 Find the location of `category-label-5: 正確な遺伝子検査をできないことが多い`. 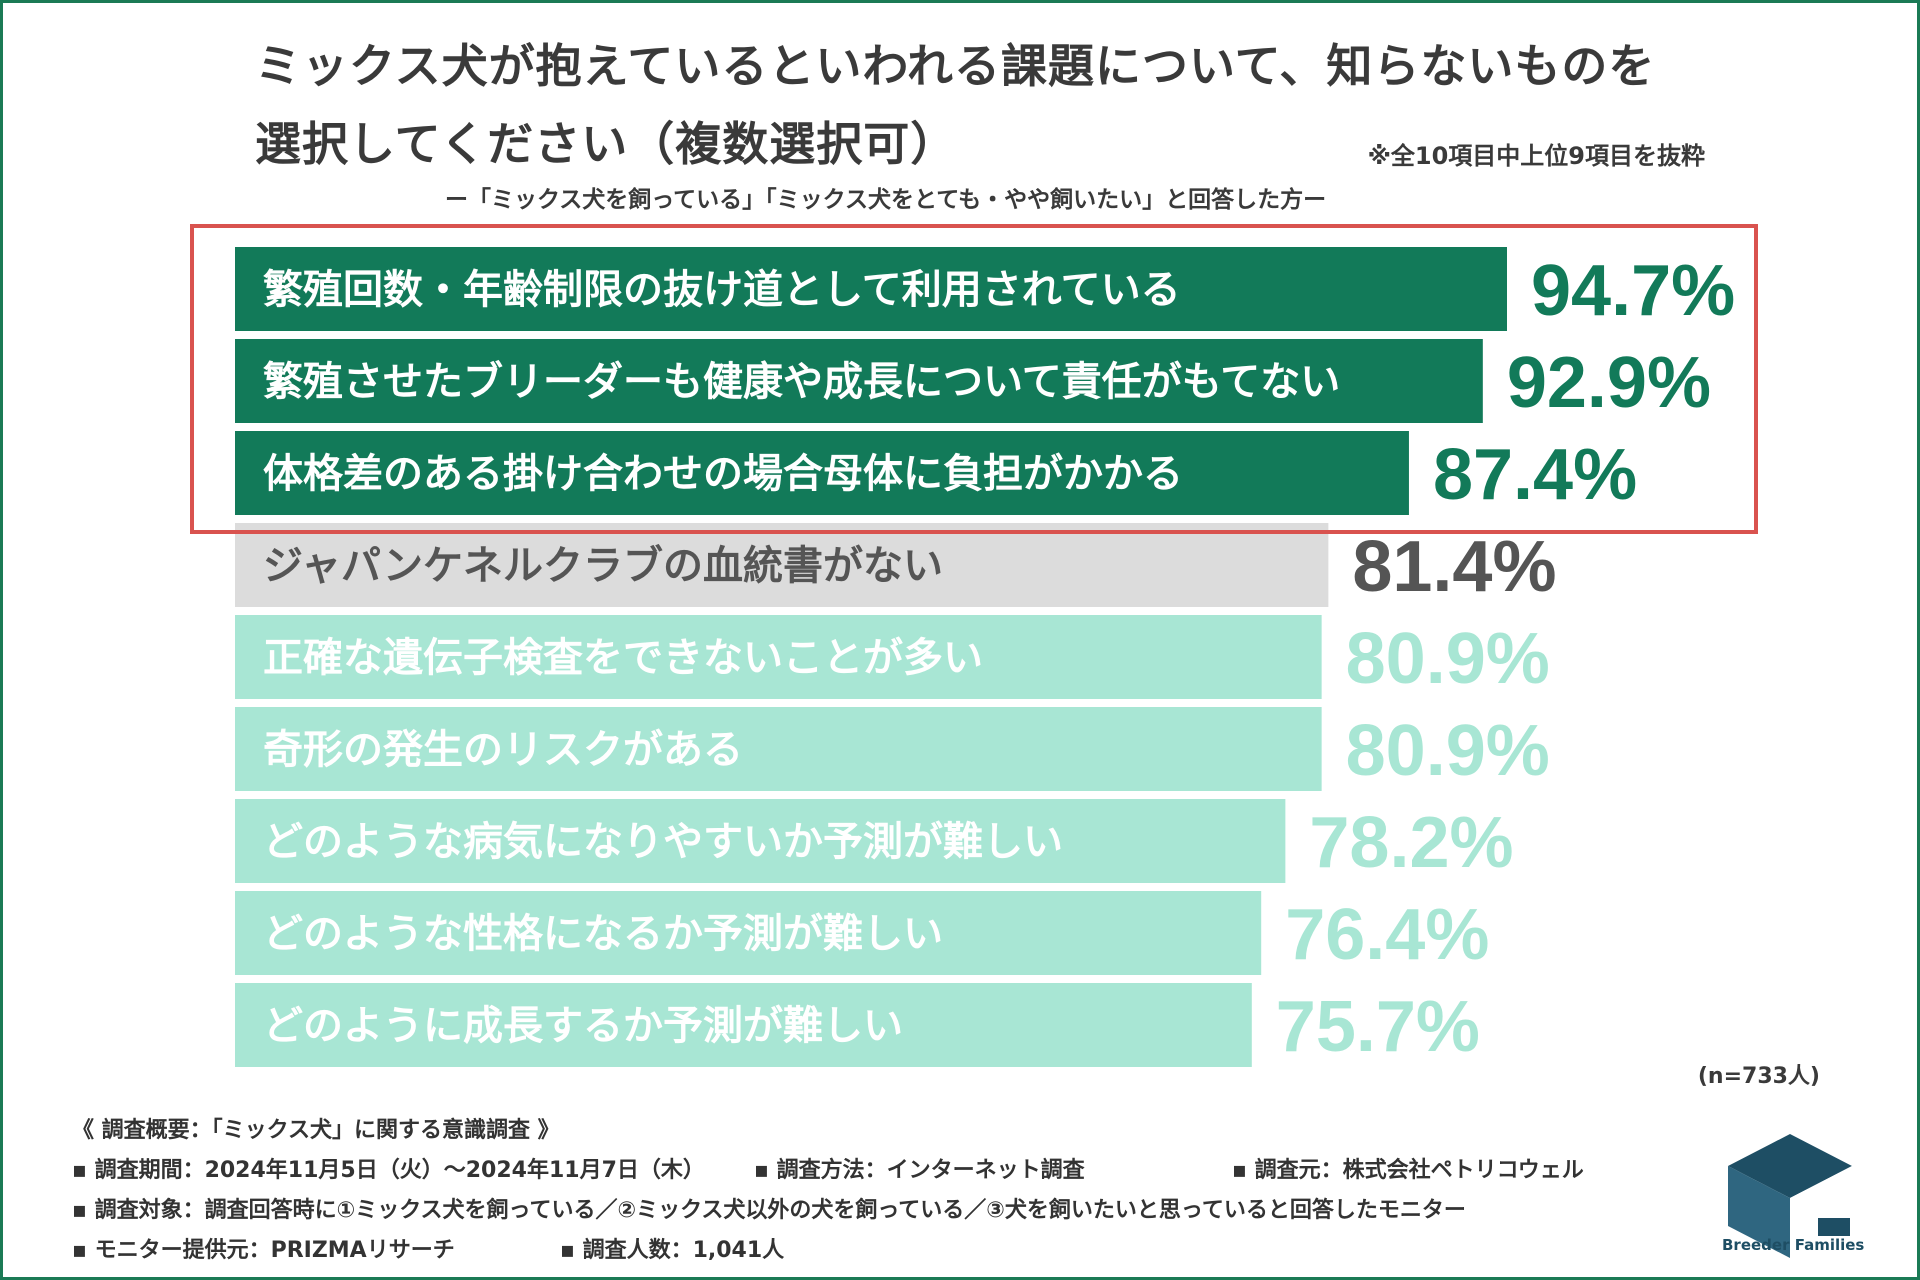

category-label-5: 正確な遺伝子検査をできないことが多い is located at coordinates (623, 658).